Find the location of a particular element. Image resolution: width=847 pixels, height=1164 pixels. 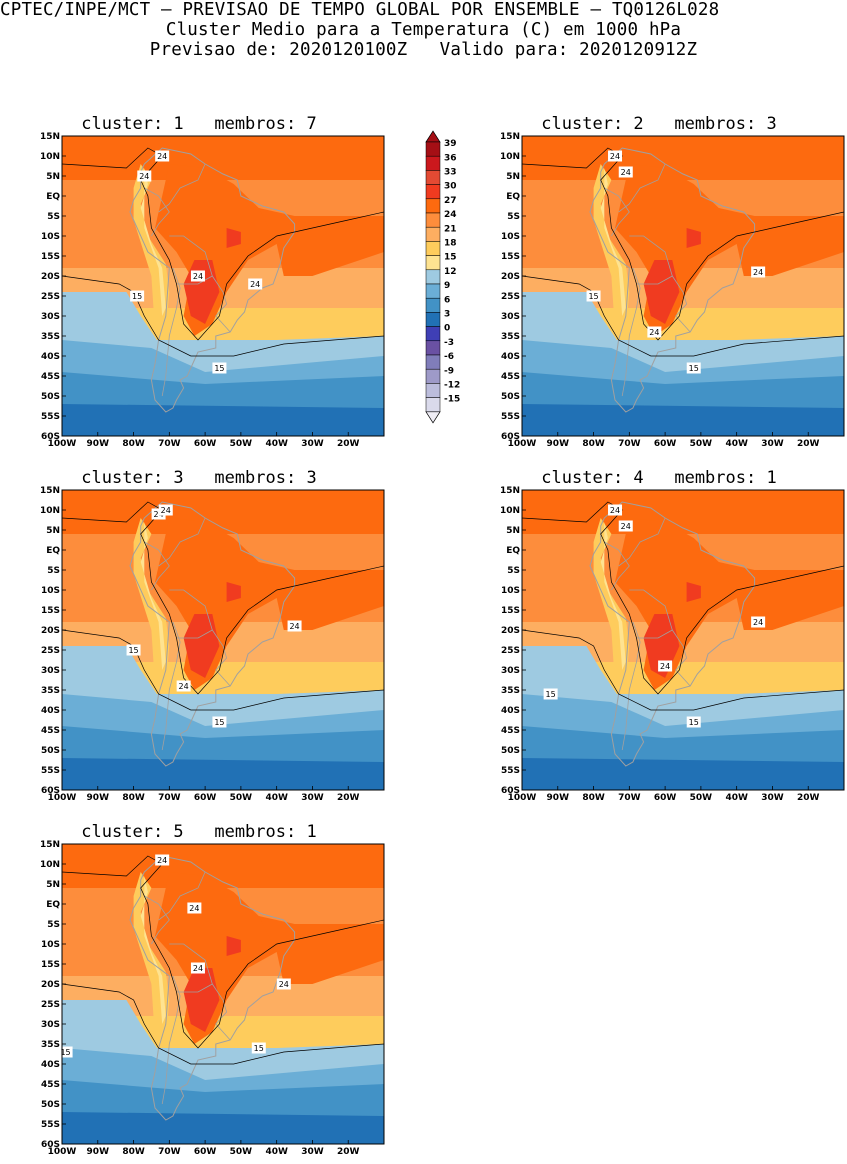

latitude-label: EQ is located at coordinates (513, 197).